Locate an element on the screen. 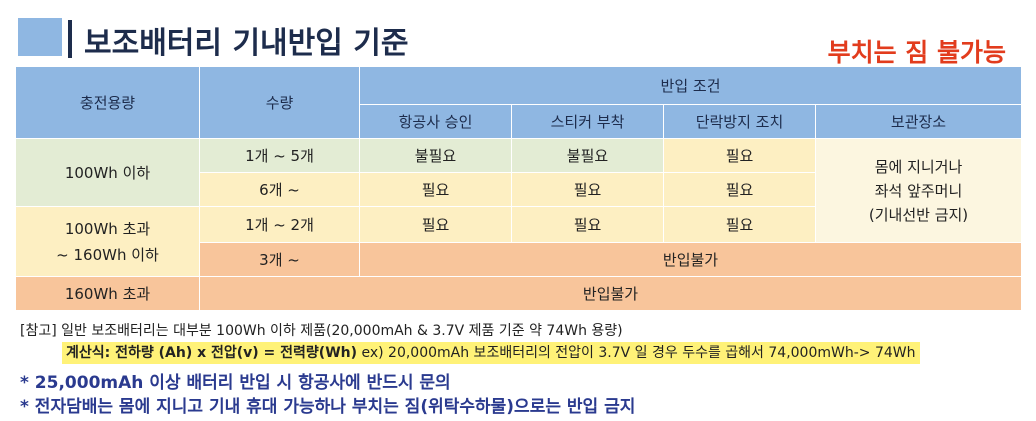 This screenshot has width=1036, height=421. page-title: 보조배터리 기내반입 기준 is located at coordinates (246, 43).